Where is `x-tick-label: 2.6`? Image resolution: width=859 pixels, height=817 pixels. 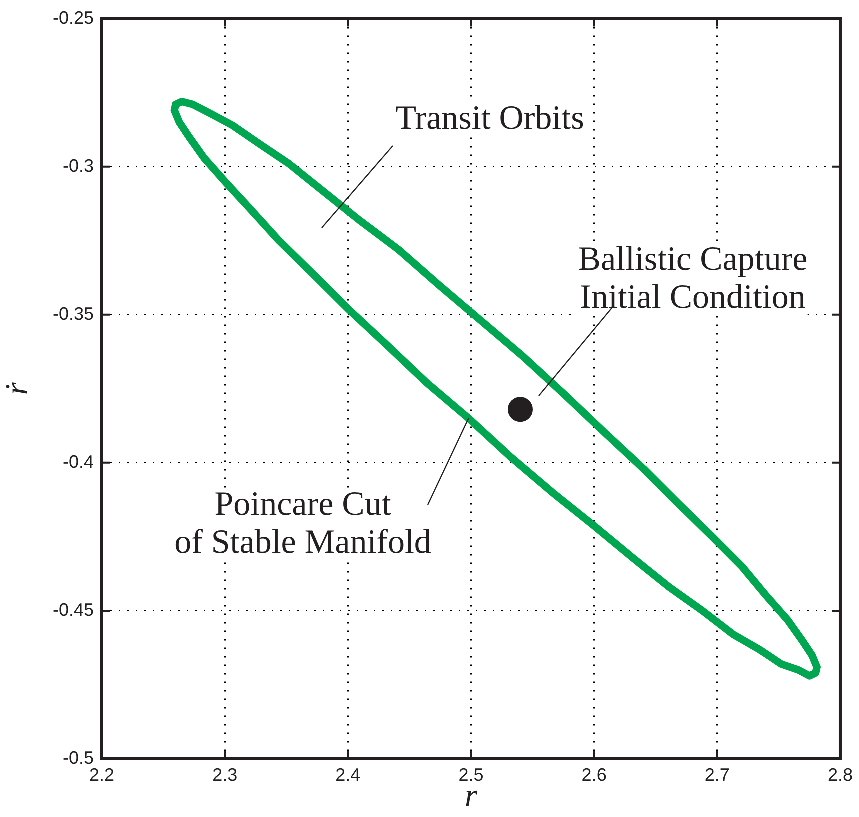 x-tick-label: 2.6 is located at coordinates (594, 774).